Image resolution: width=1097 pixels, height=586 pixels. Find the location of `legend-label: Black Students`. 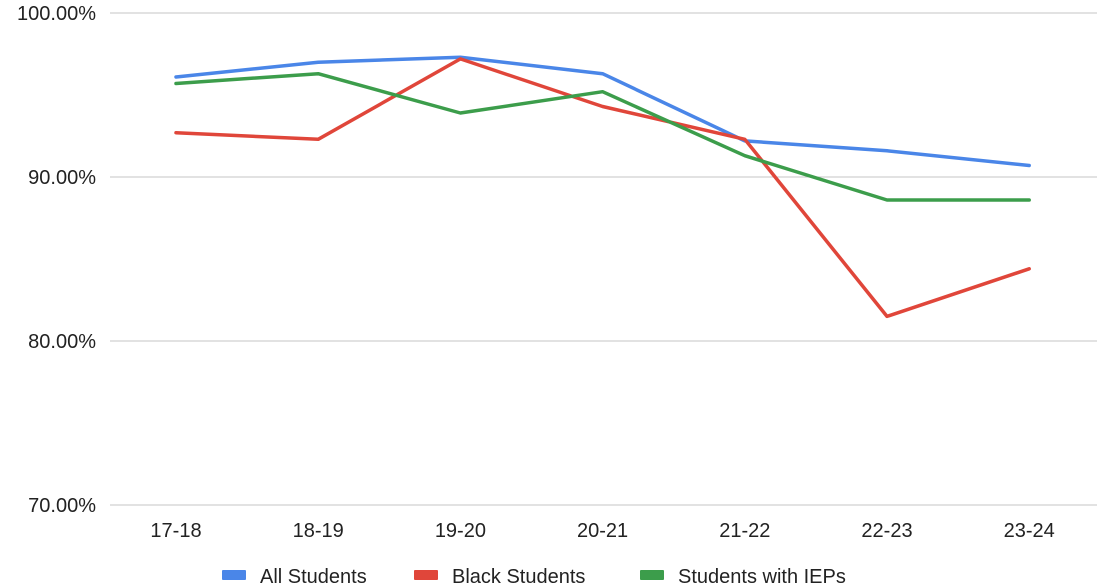

legend-label: Black Students is located at coordinates (518, 576).